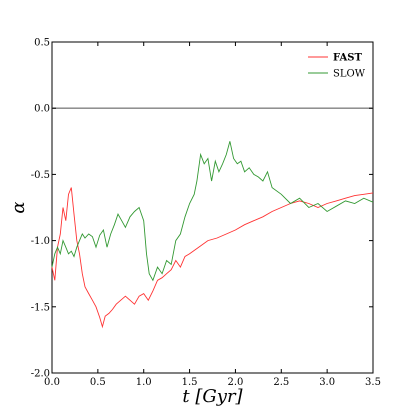 This screenshot has height=415, width=415. What do you see at coordinates (373, 382) in the screenshot?
I see `x-tick-label: 3.5` at bounding box center [373, 382].